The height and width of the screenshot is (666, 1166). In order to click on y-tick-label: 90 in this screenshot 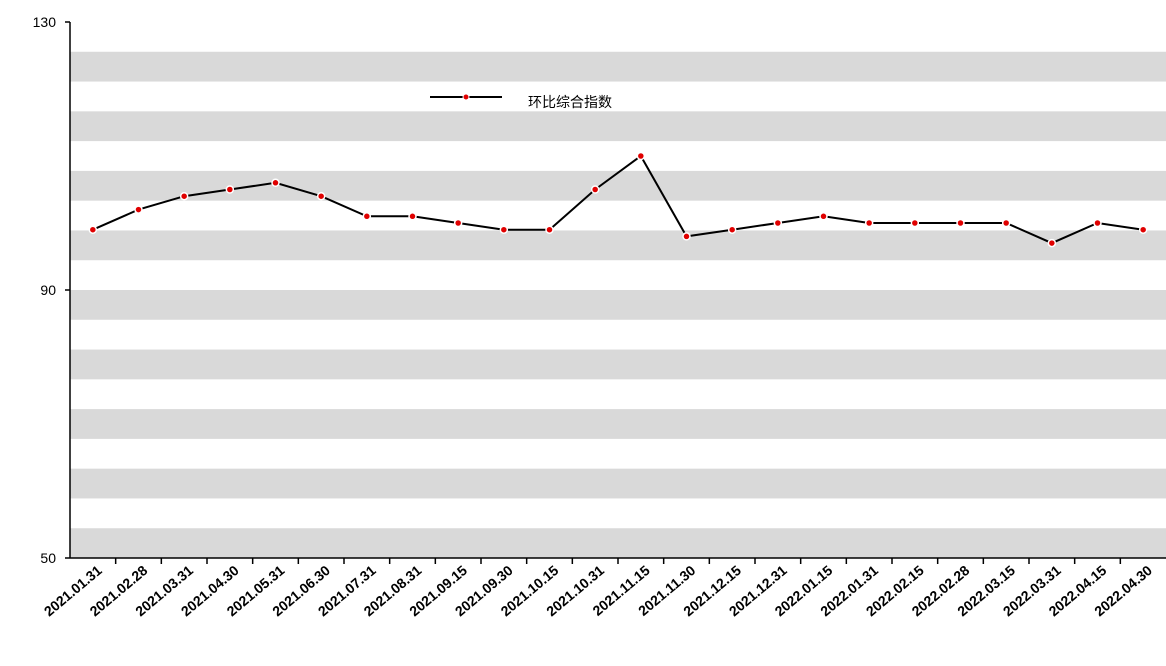, I will do `click(48, 290)`.